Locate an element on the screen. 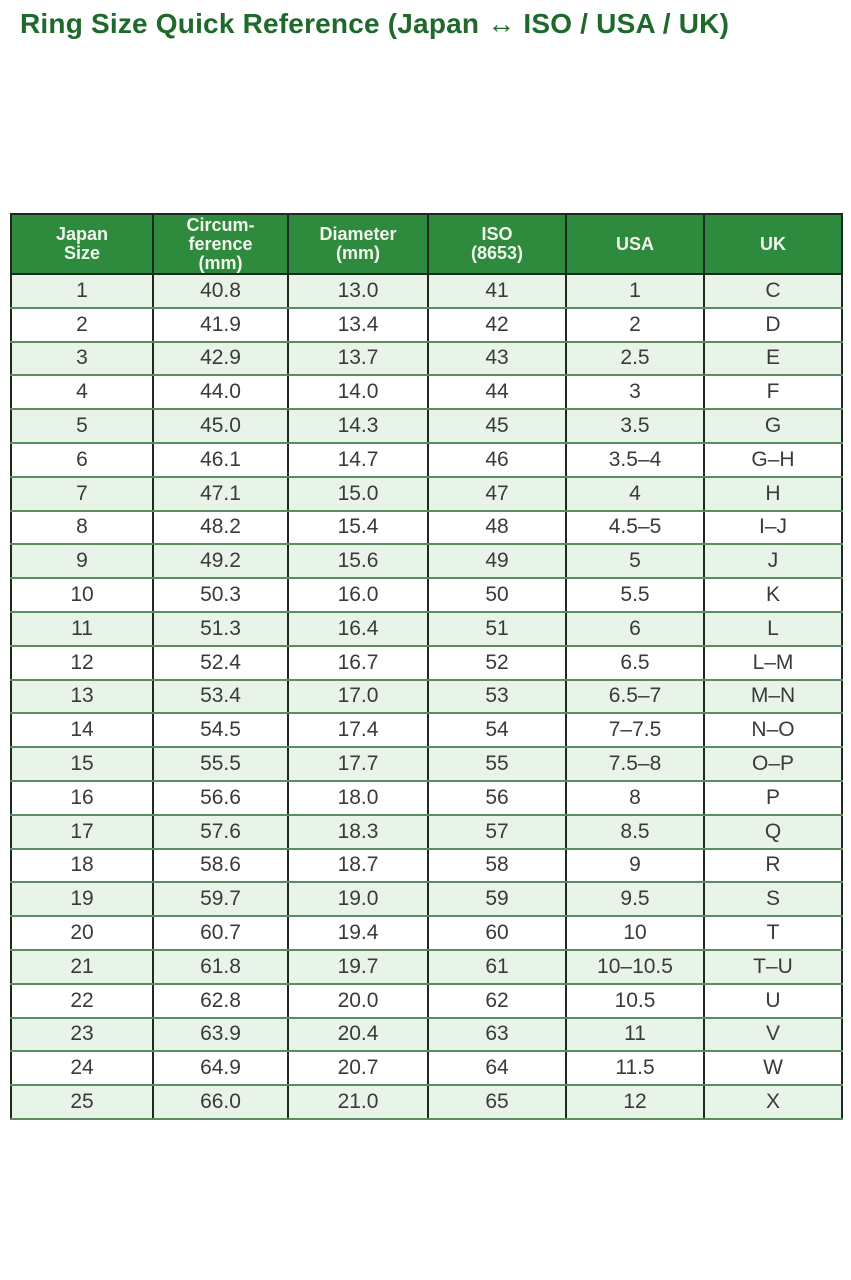  table-cell: R is located at coordinates (773, 865).